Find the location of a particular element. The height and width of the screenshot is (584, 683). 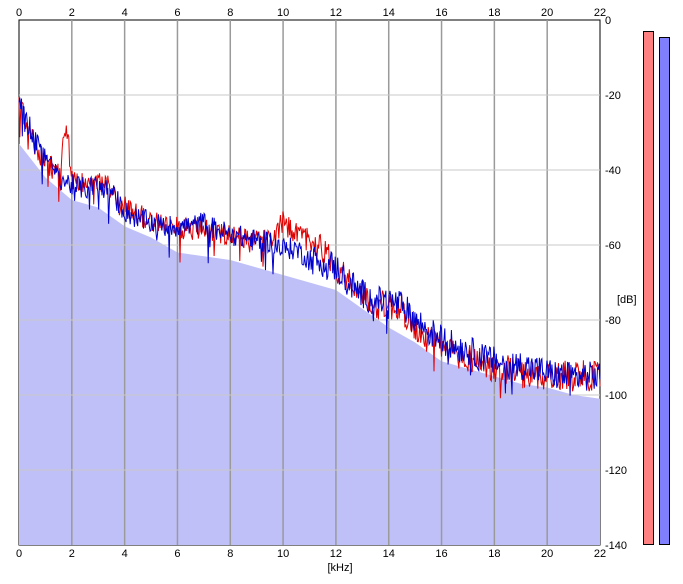

y-tick-label: -40 is located at coordinates (613, 171).